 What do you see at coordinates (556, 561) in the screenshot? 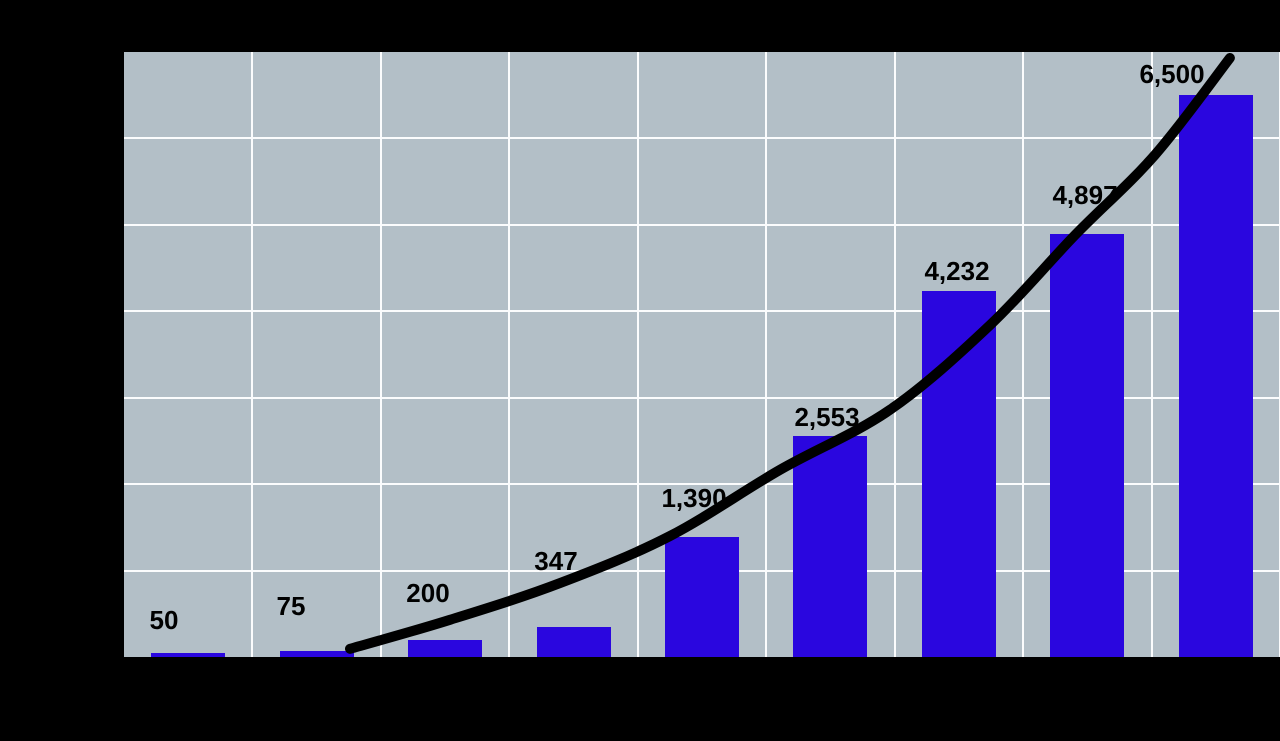
I see `bar-value-label: 347` at bounding box center [556, 561].